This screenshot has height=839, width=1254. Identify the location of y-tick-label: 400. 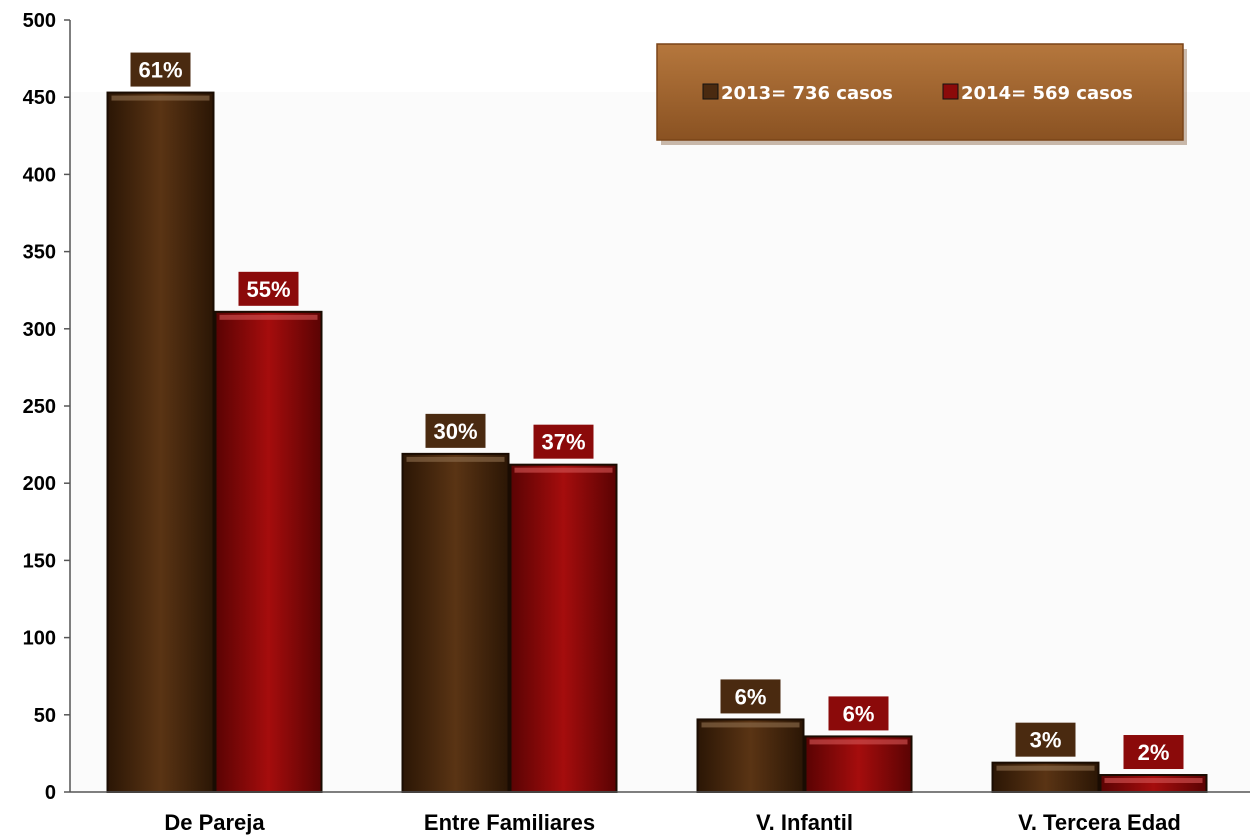
(39, 175).